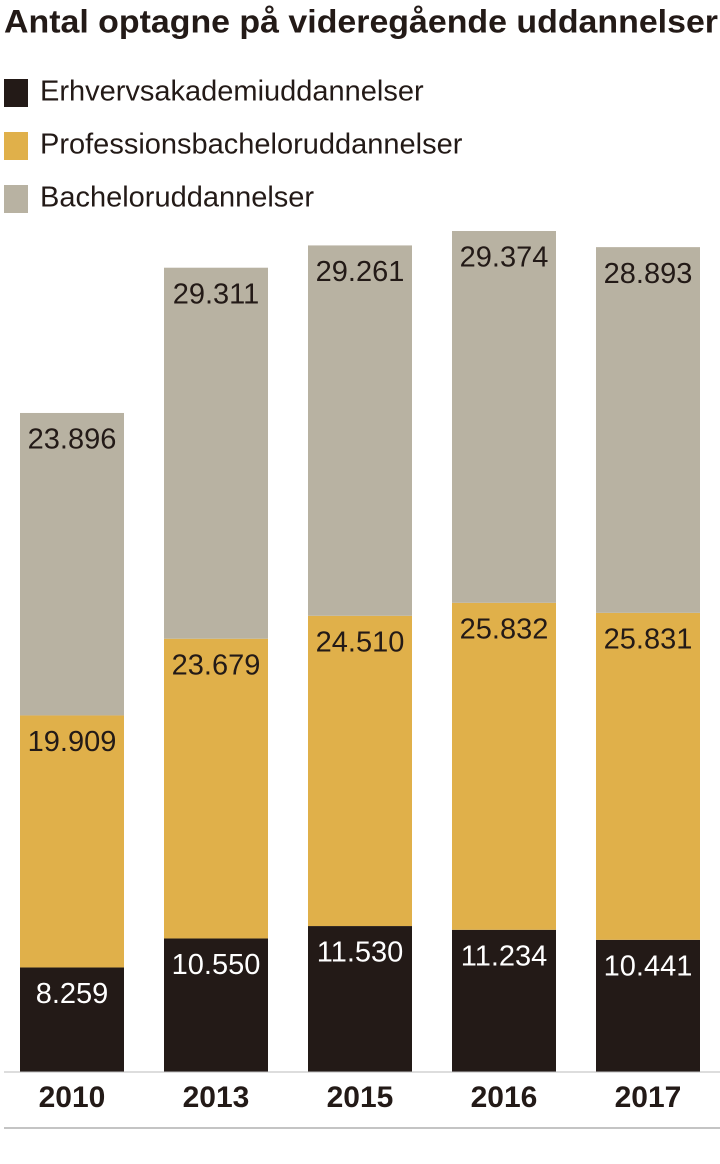  Describe the element at coordinates (504, 956) in the screenshot. I see `value-label: 11.234` at that location.